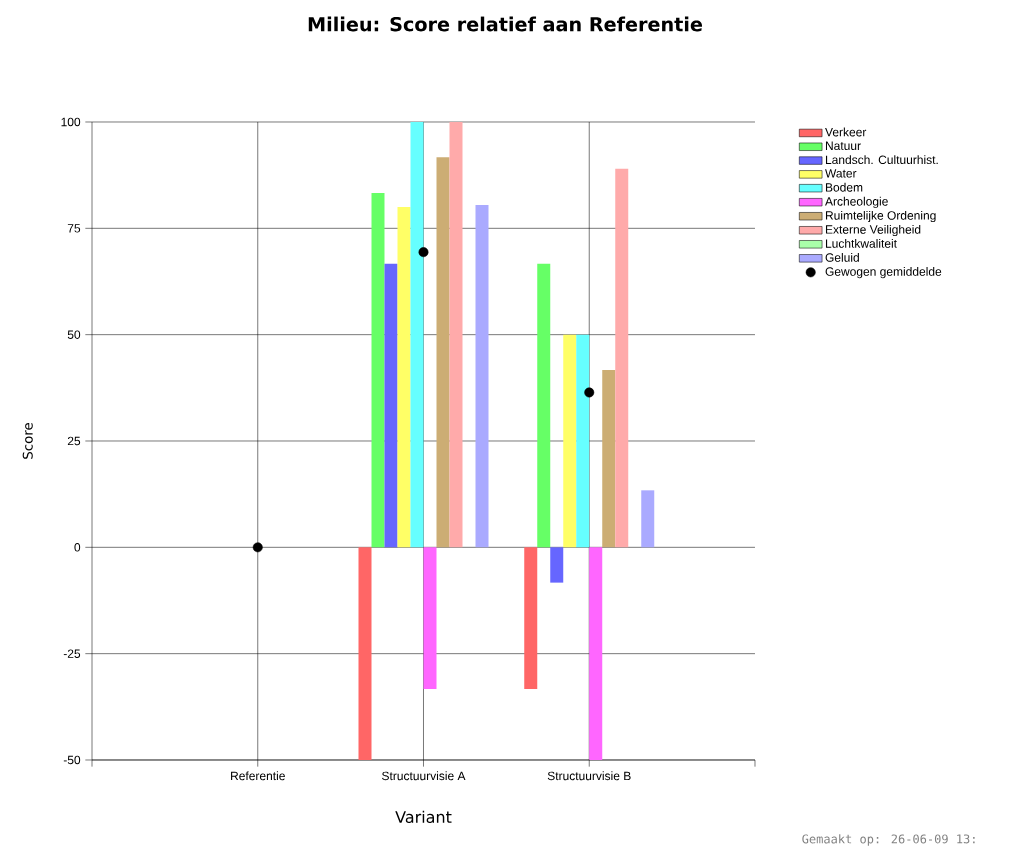 Image resolution: width=1011 pixels, height=850 pixels. I want to click on legend-label: Externe Veiligheid, so click(873, 230).